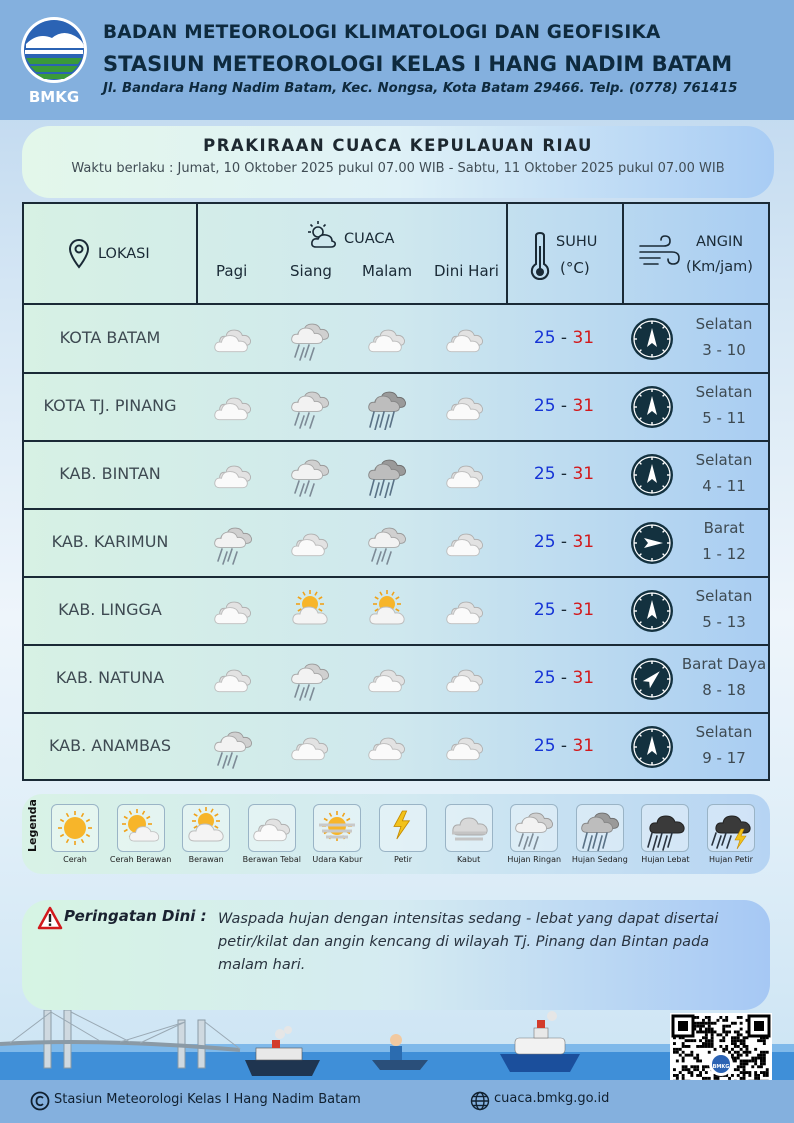  Describe the element at coordinates (724, 690) in the screenshot. I see `wind-speed: 8 - 18` at that location.